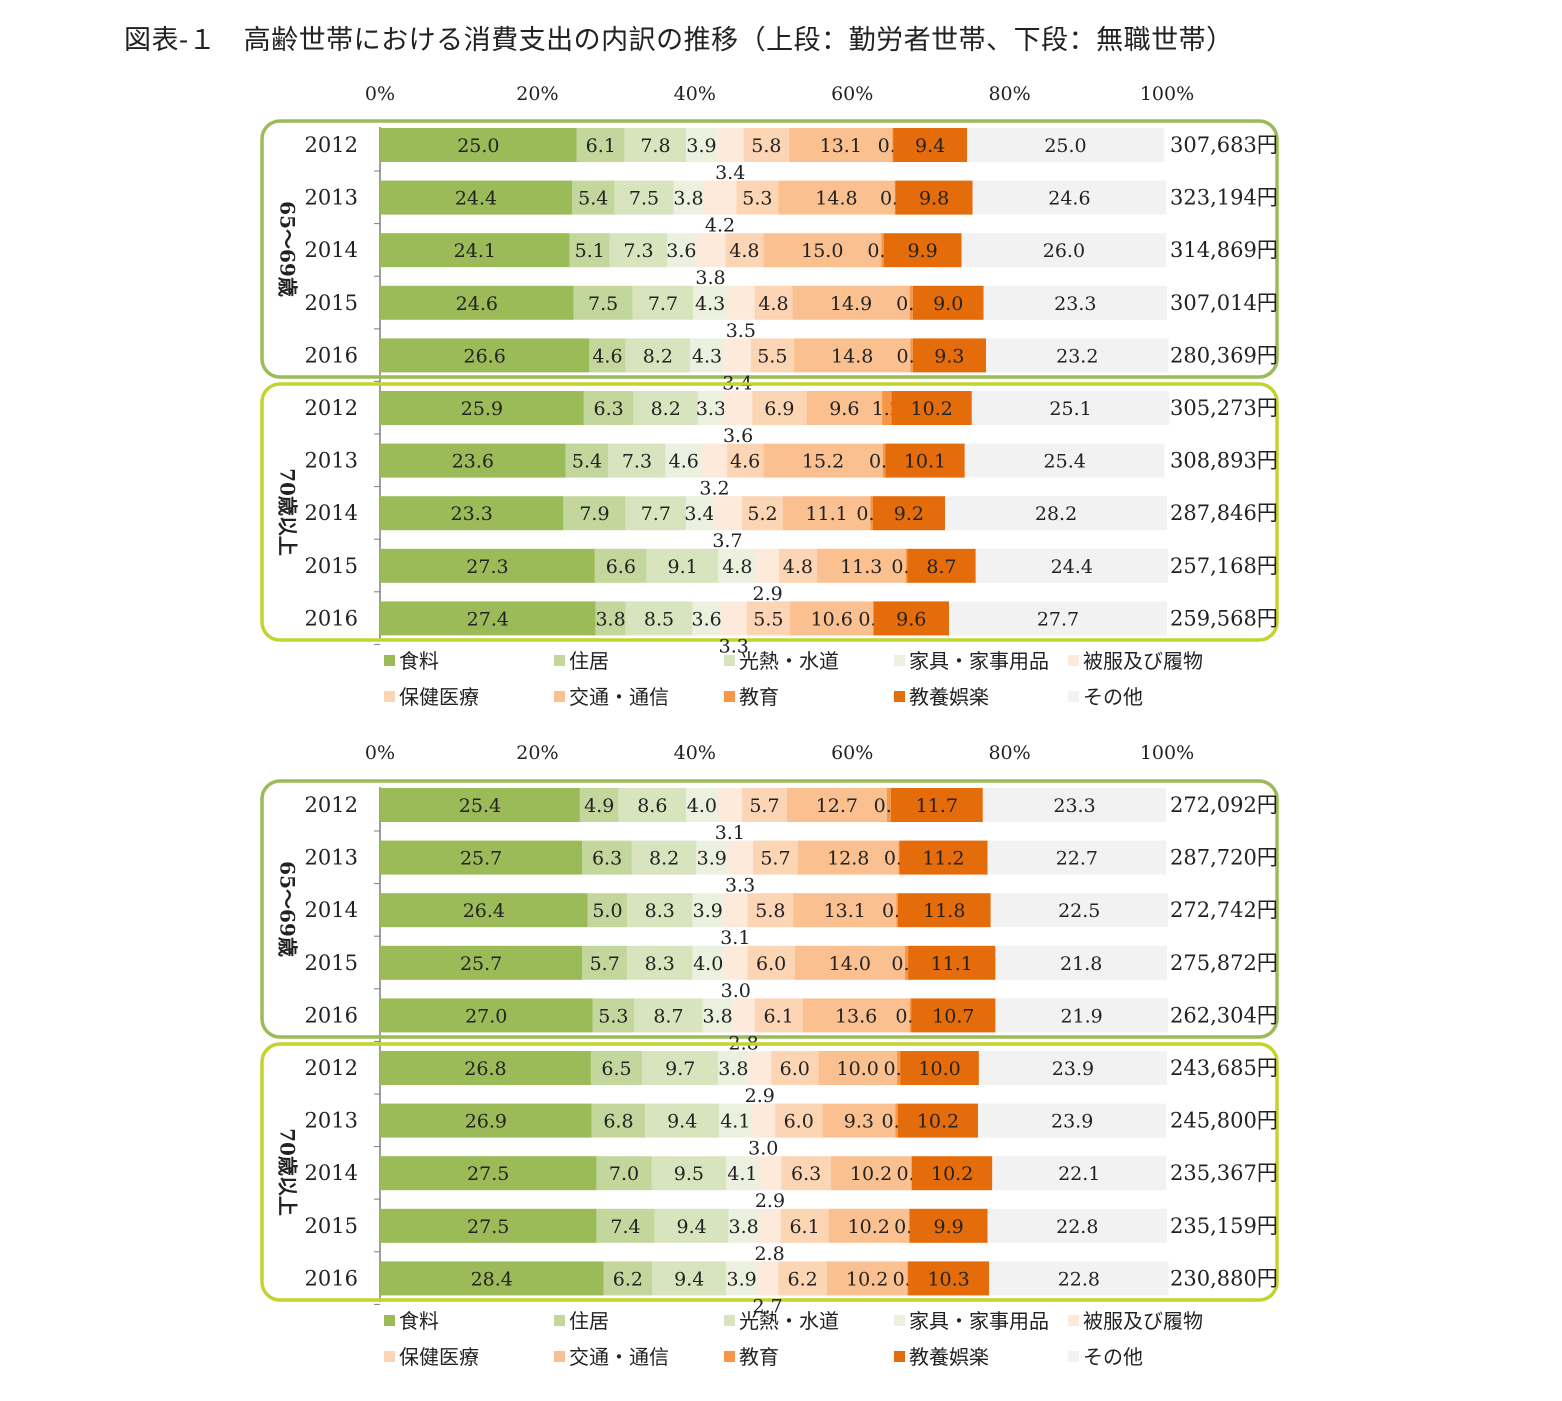 The height and width of the screenshot is (1401, 1562). What do you see at coordinates (707, 356) in the screenshot?
I see `bar-value-label: 4.3` at bounding box center [707, 356].